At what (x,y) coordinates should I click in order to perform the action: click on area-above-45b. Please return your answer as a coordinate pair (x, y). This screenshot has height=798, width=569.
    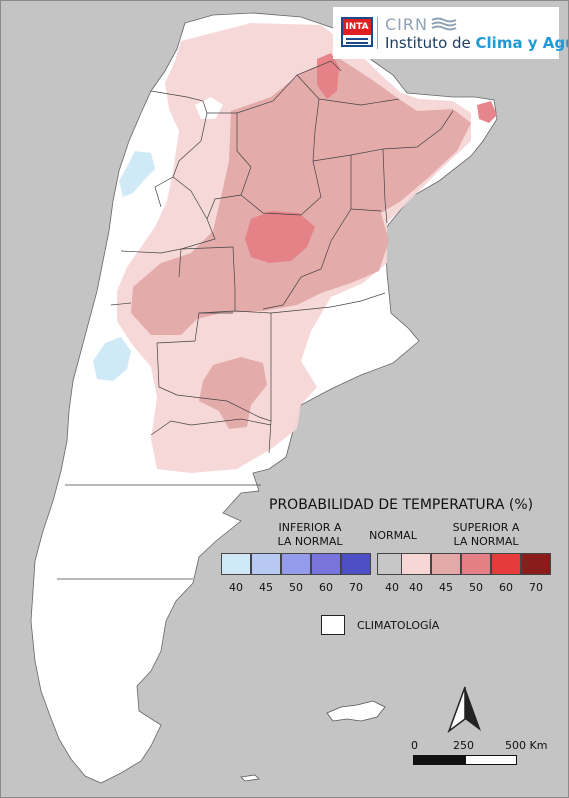
    Looking at the image, I should click on (233, 393).